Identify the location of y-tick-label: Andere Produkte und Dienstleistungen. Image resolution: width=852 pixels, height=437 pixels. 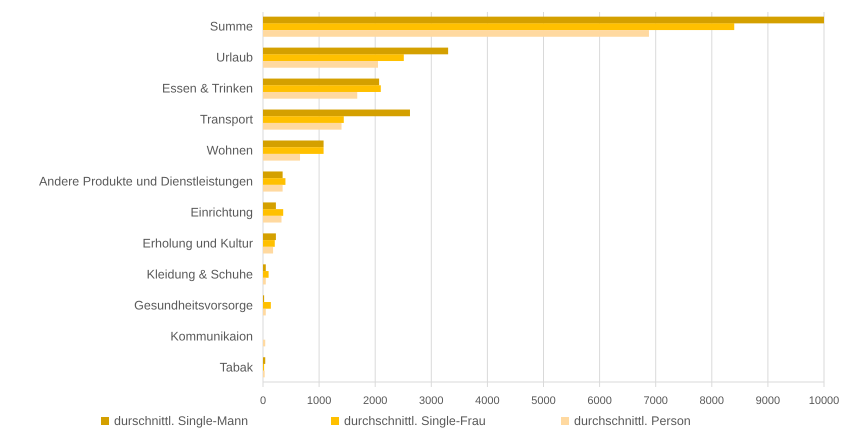
(146, 181).